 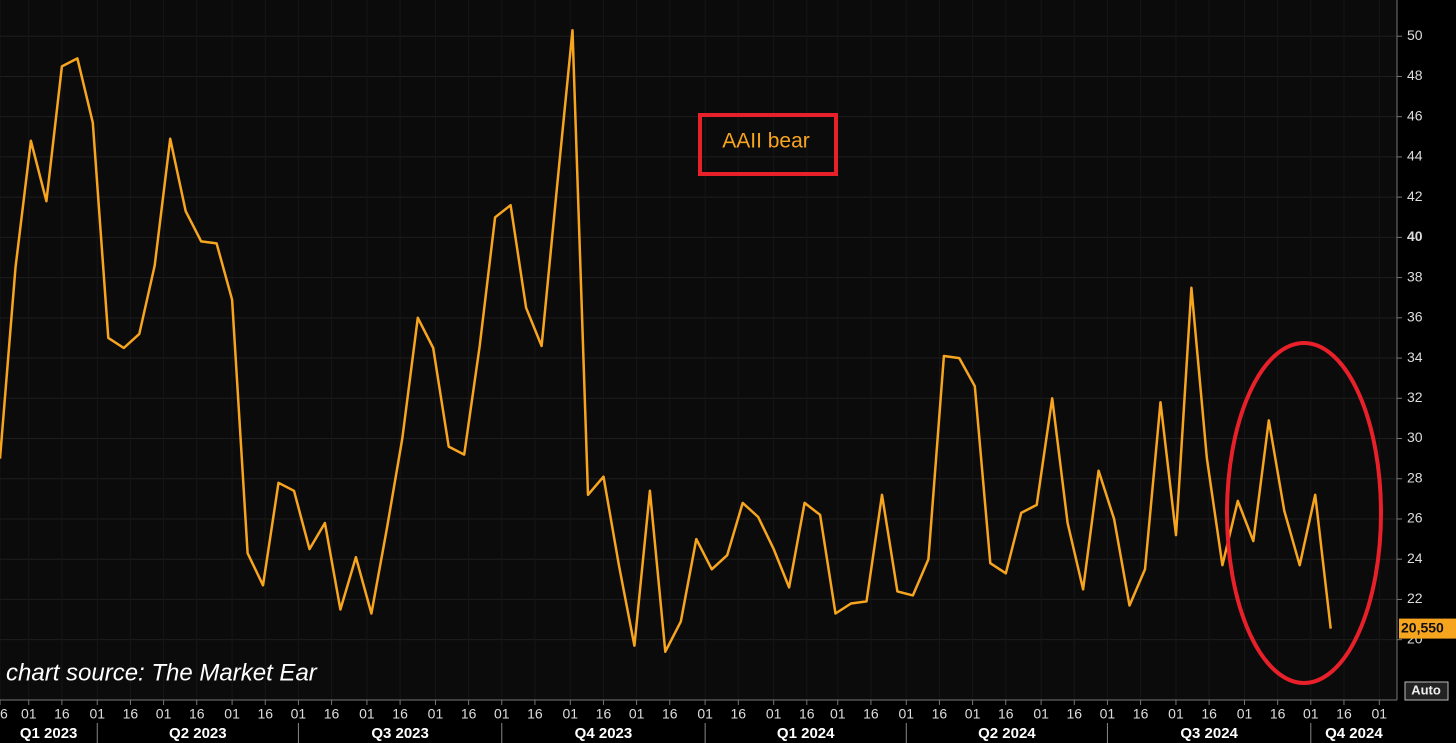 I want to click on quarter-label: Q1 2023, so click(x=49, y=733).